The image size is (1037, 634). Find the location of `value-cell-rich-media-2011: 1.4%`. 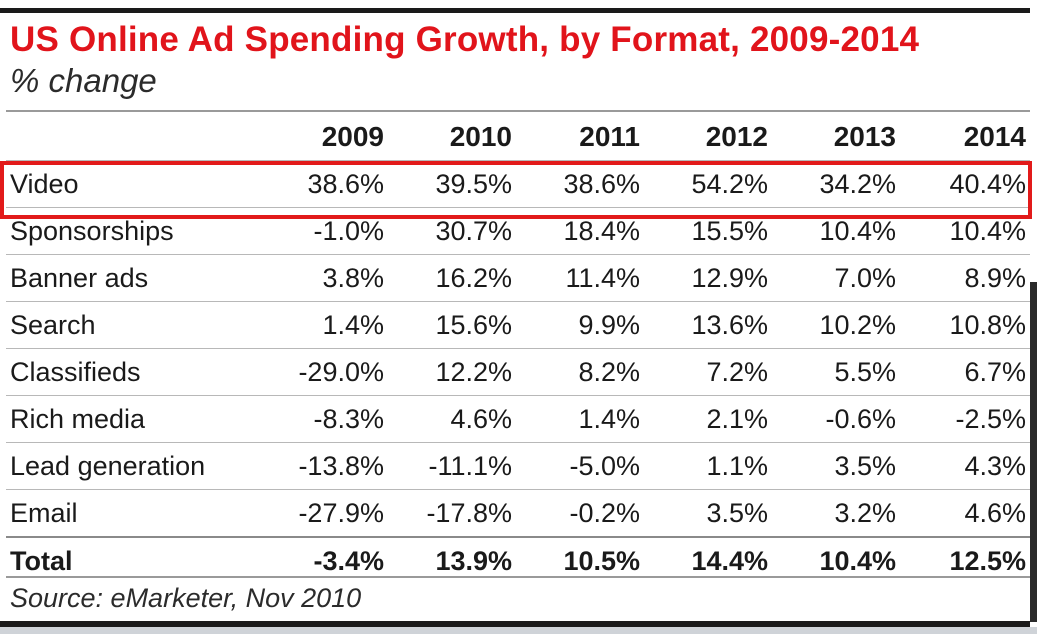

value-cell-rich-media-2011: 1.4% is located at coordinates (580, 419).